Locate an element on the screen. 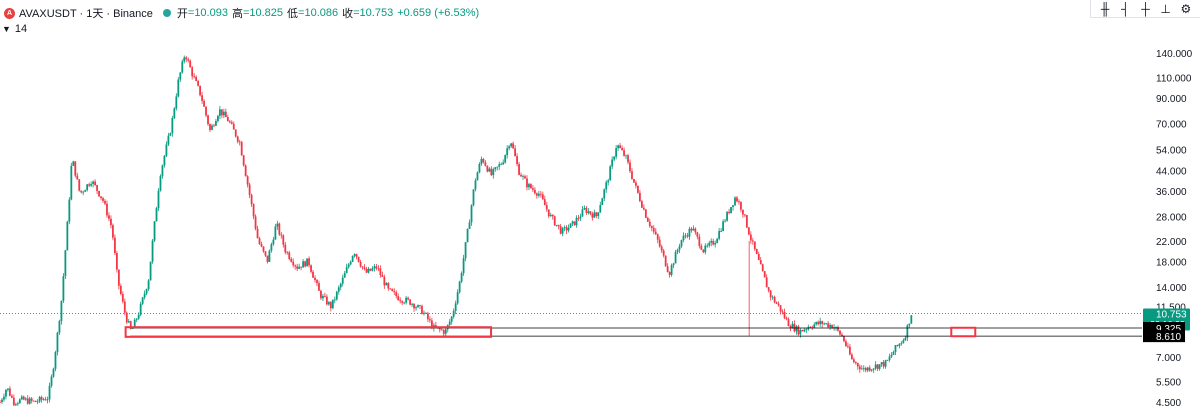  candles-icon: ╫ is located at coordinates (1105, 8).